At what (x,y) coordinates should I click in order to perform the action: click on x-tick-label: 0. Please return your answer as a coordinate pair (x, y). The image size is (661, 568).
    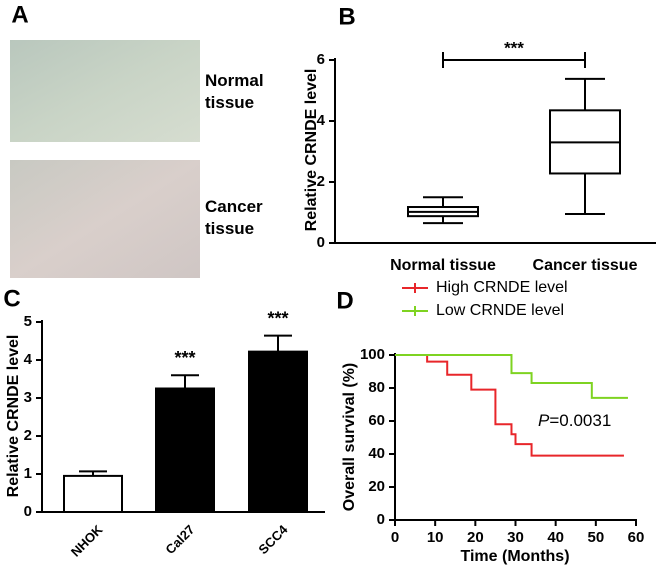
    Looking at the image, I should click on (395, 537).